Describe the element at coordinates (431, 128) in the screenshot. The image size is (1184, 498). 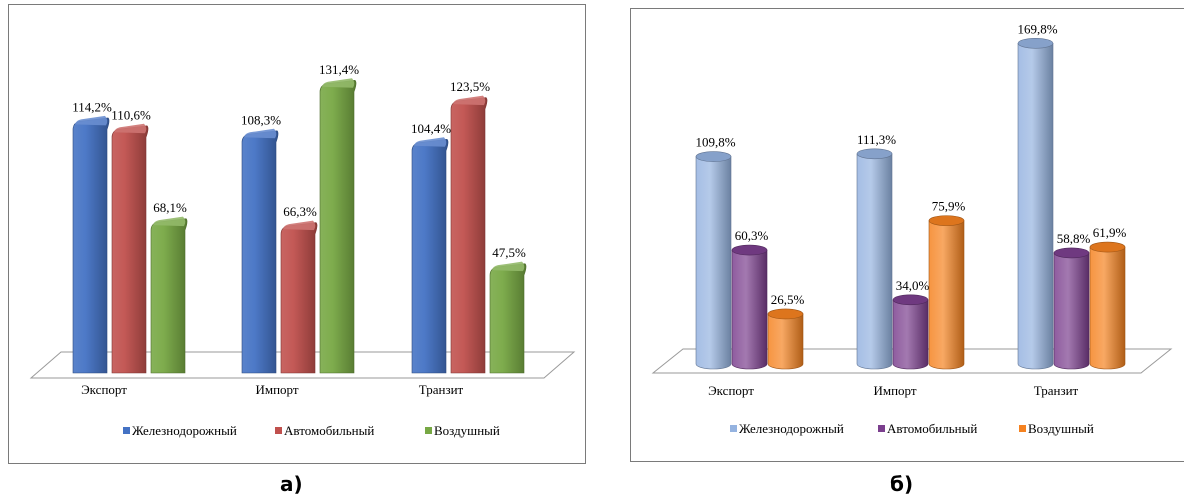
I see `data-label: 104,4%` at that location.